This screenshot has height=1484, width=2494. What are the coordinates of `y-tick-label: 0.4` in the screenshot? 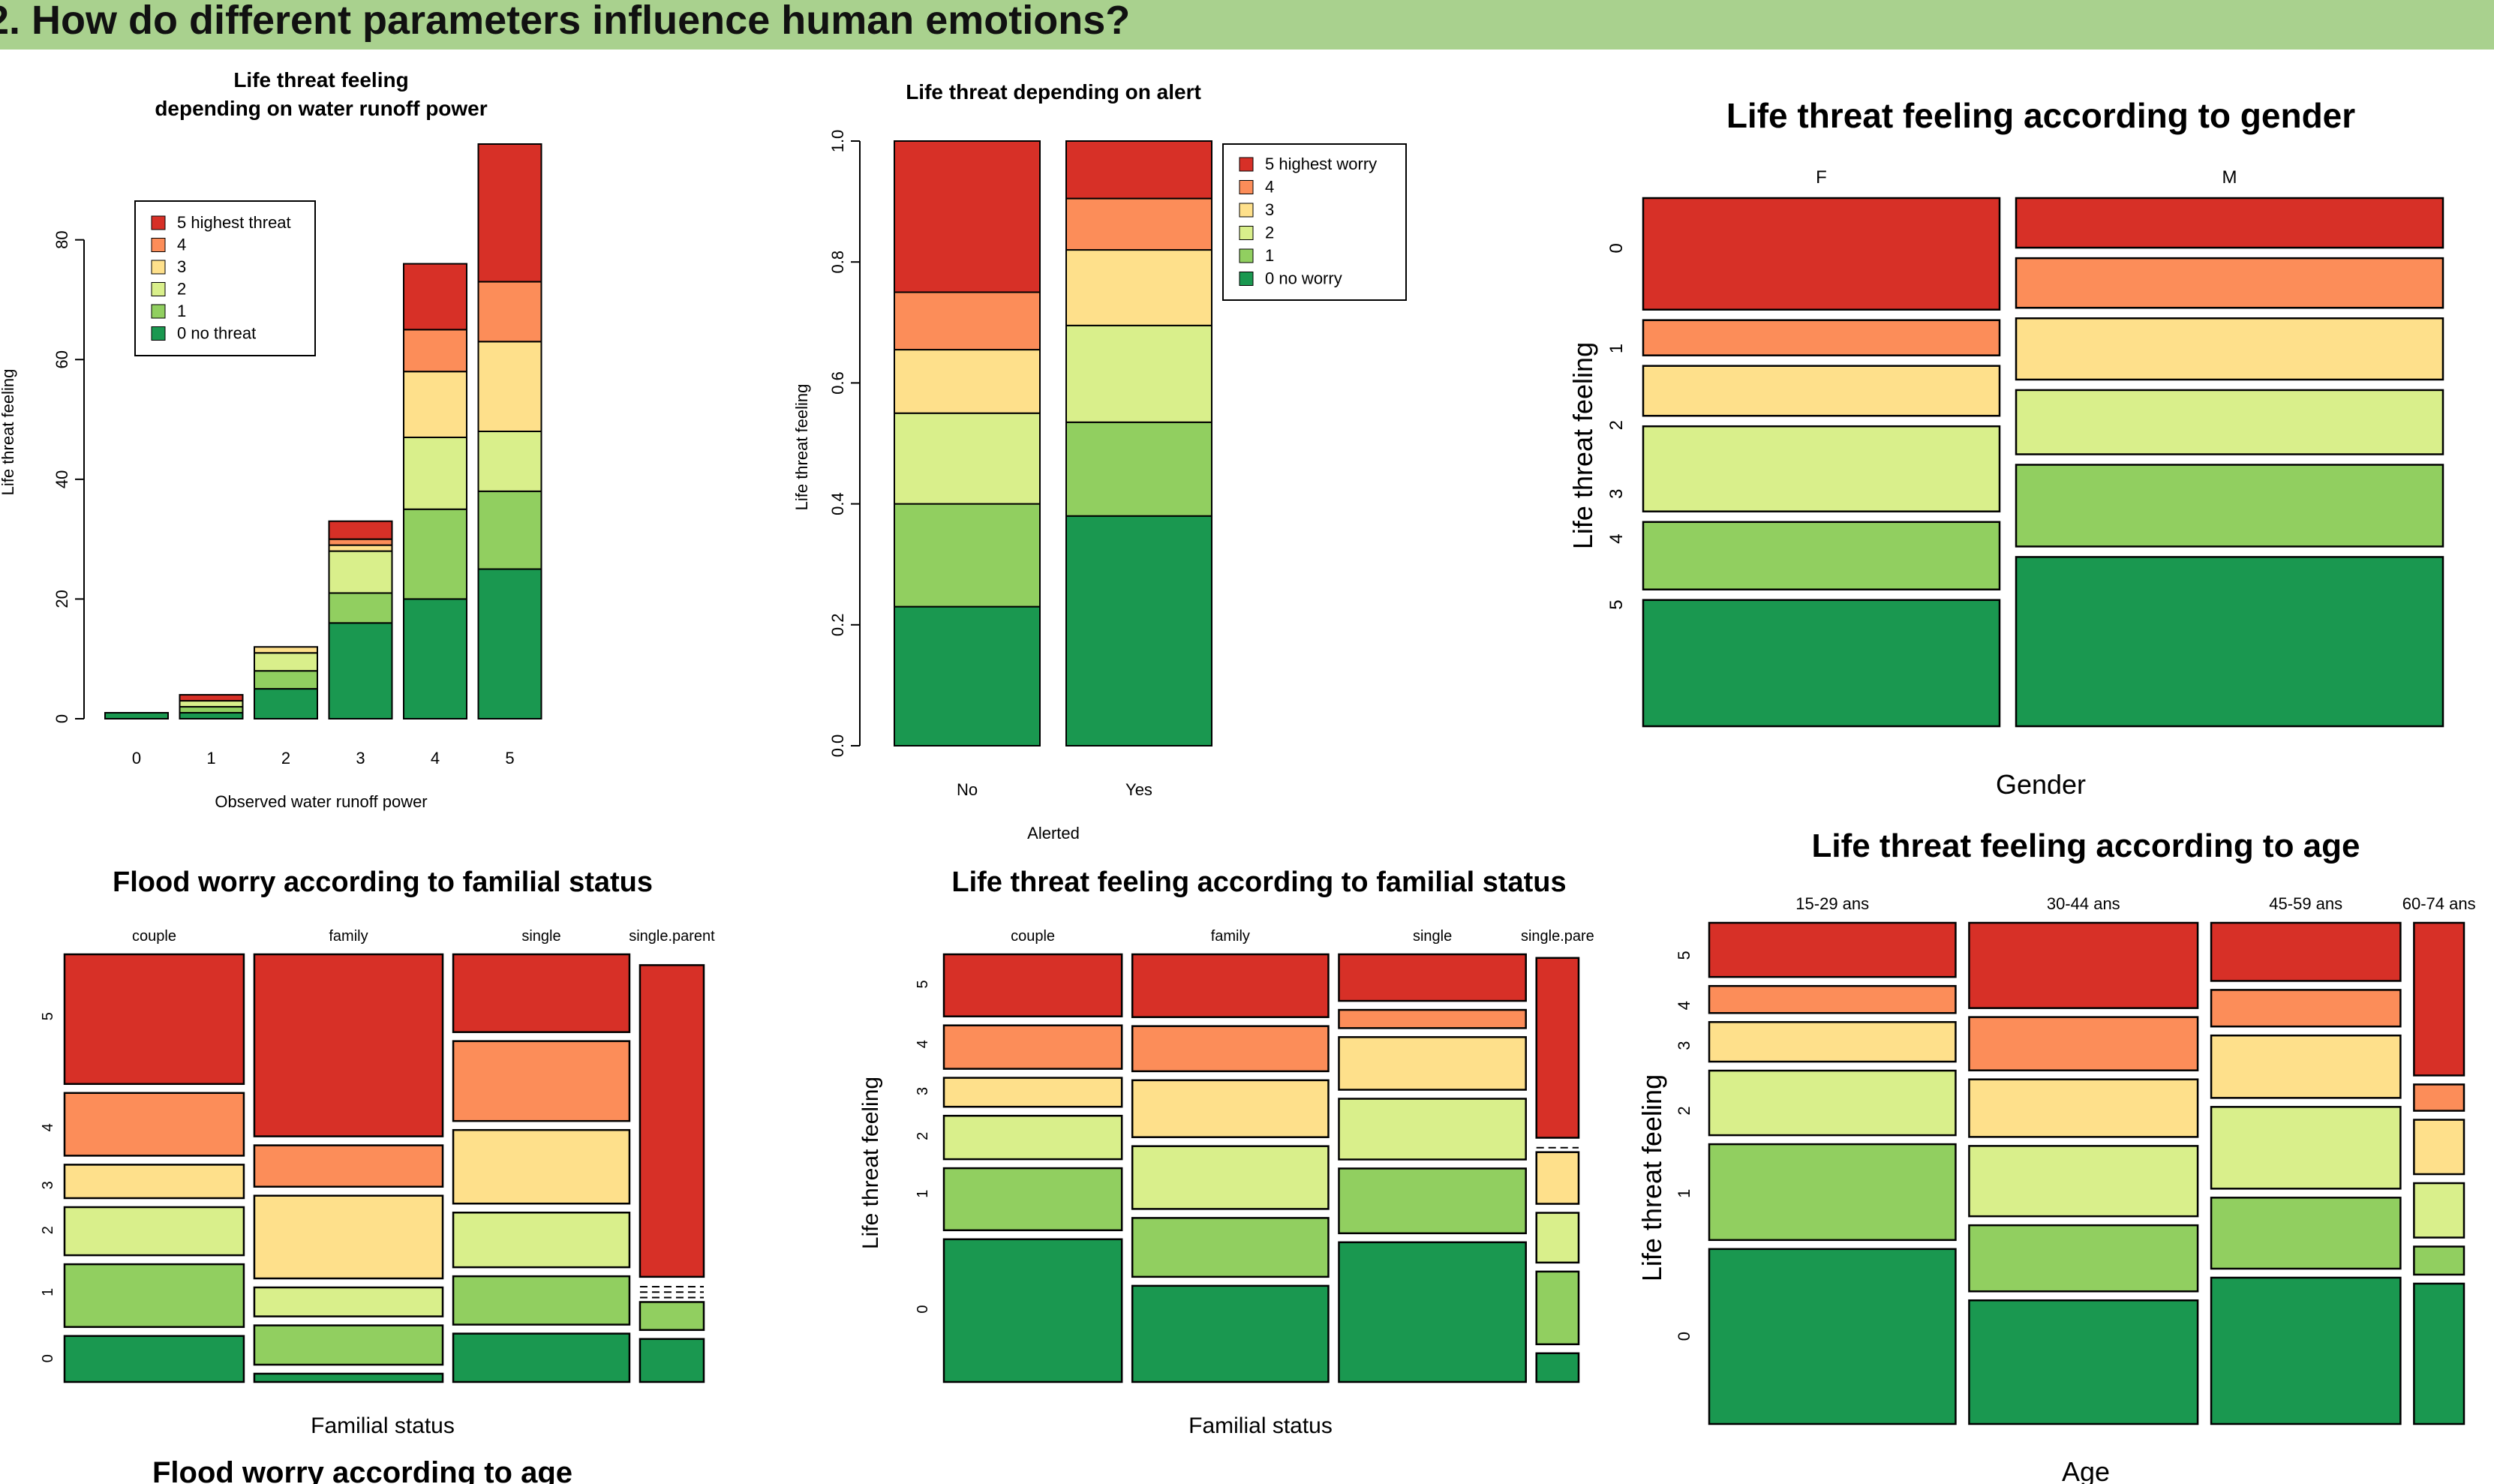 It's located at (837, 503).